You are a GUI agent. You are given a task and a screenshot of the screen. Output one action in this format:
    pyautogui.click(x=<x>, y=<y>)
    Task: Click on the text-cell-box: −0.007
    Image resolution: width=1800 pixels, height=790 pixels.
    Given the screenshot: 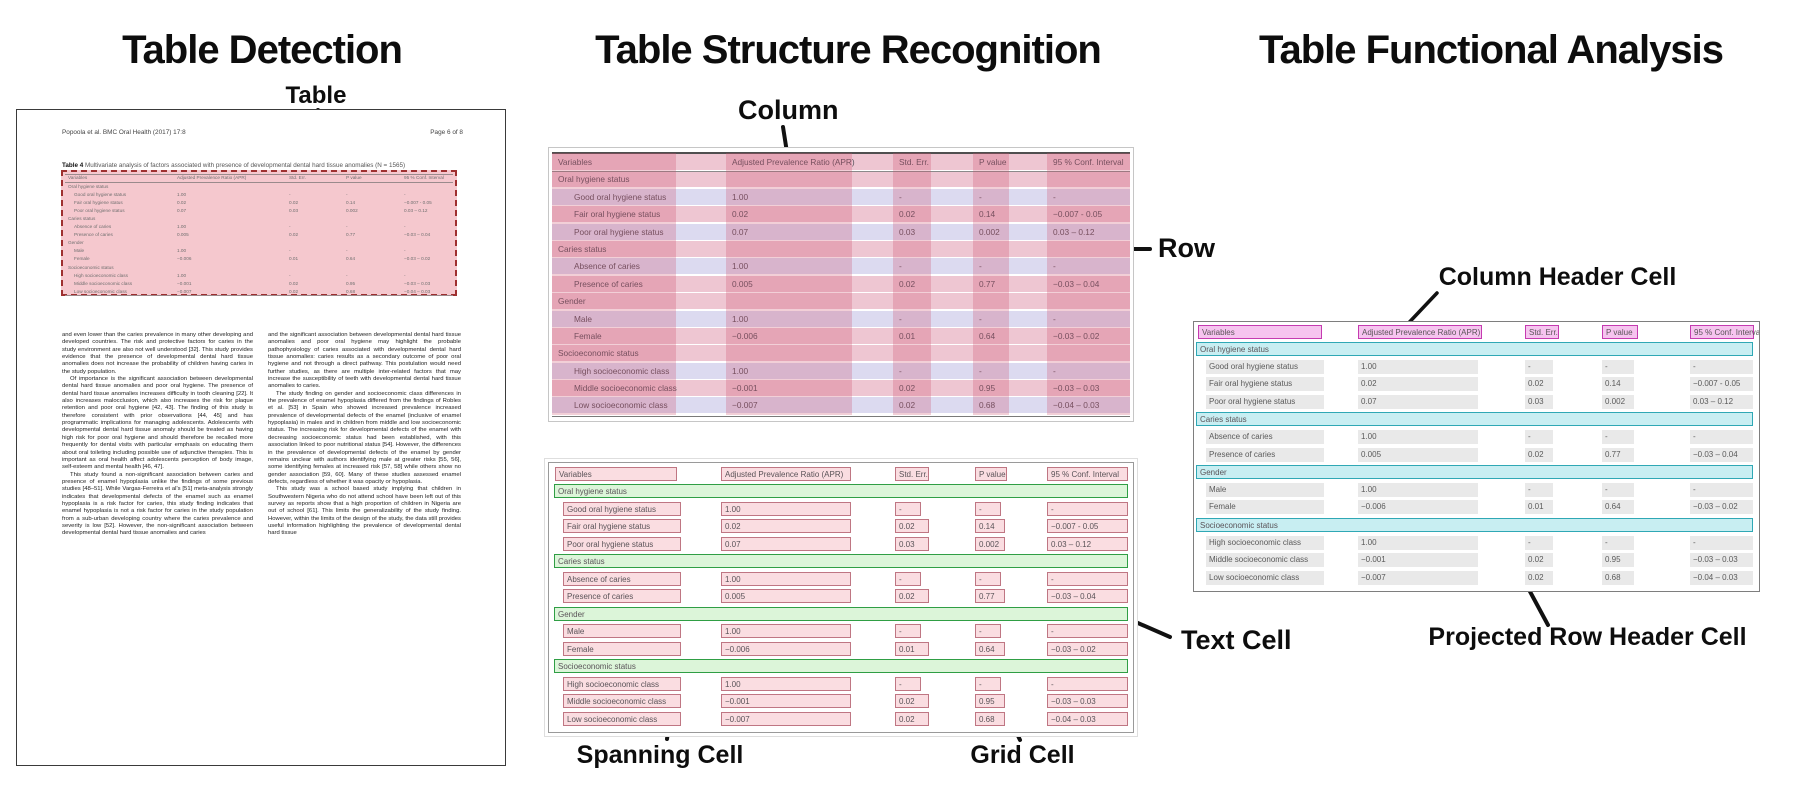 What is the action you would take?
    pyautogui.click(x=786, y=718)
    